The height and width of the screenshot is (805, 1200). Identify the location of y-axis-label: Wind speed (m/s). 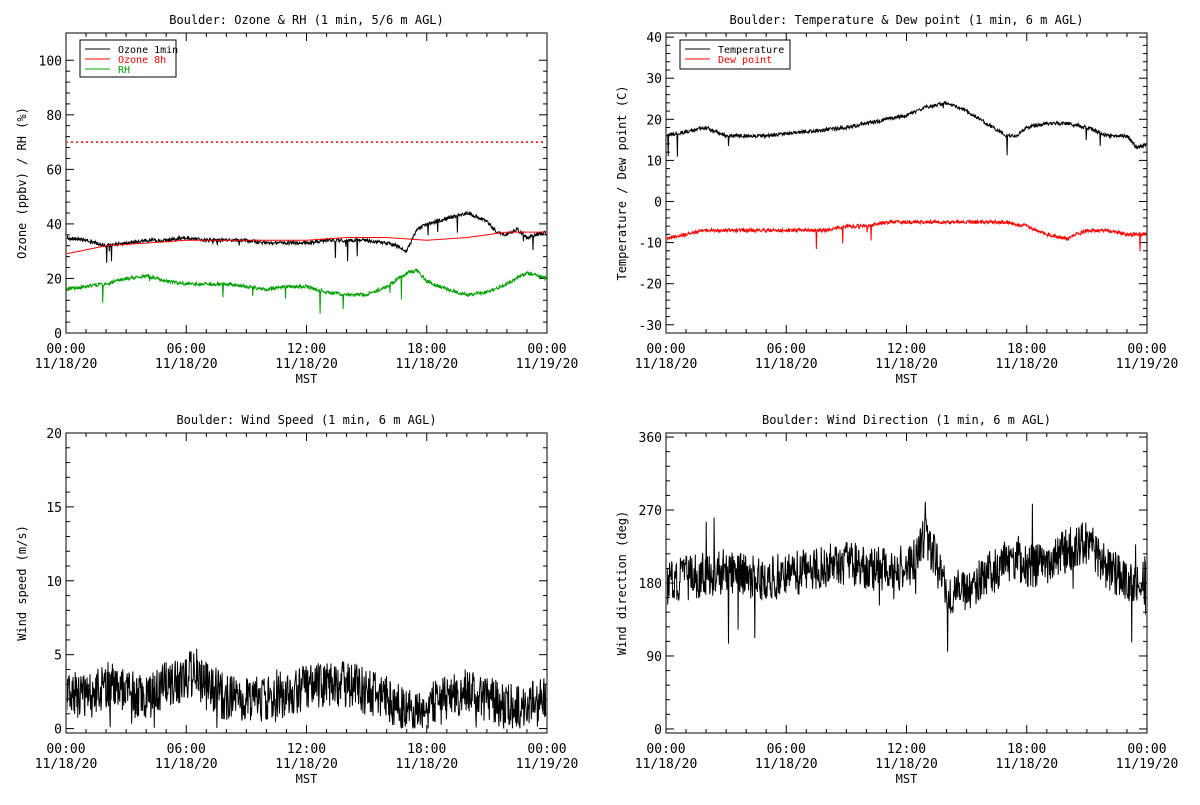
(22, 583).